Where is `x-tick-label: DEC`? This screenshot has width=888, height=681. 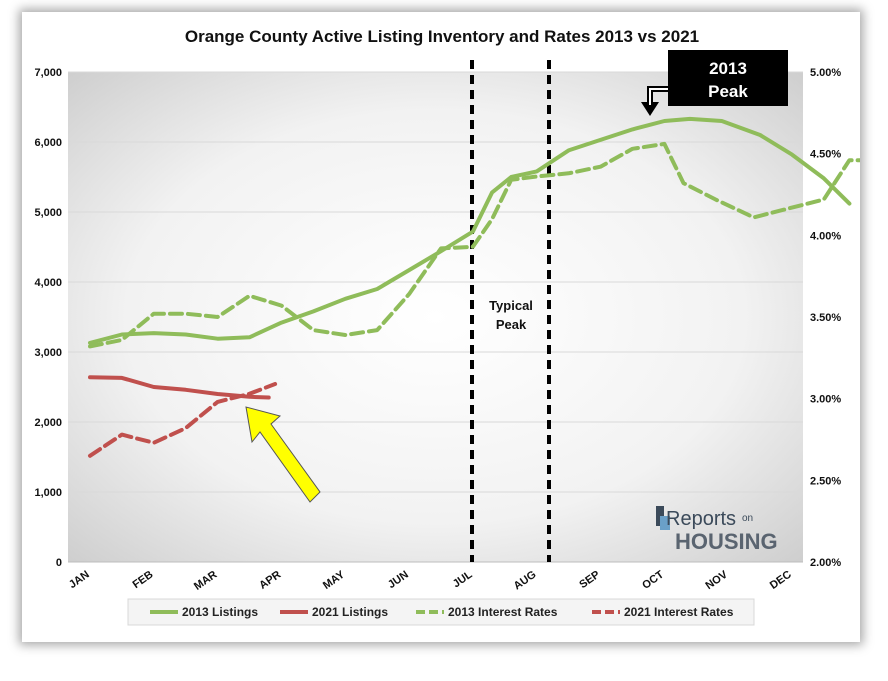 x-tick-label: DEC is located at coordinates (781, 580).